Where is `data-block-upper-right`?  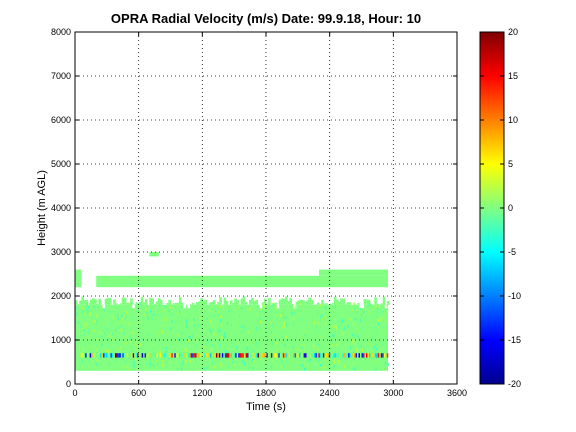 data-block-upper-right is located at coordinates (354, 272).